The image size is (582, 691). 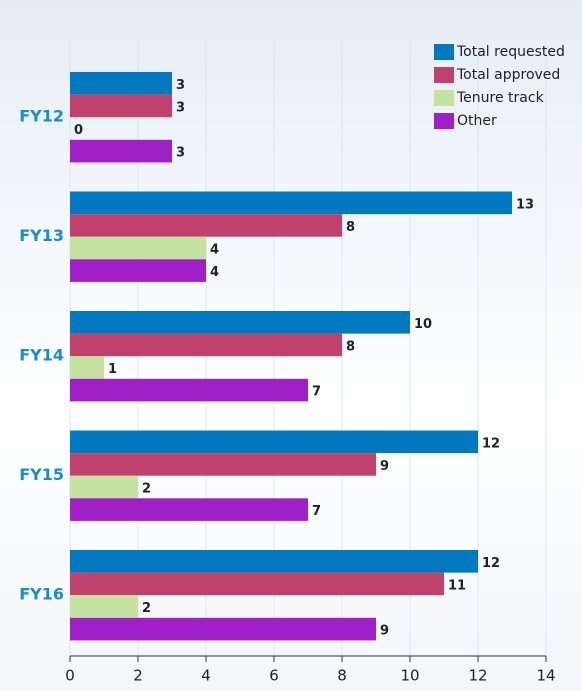 I want to click on value-label: 1, so click(x=112, y=369).